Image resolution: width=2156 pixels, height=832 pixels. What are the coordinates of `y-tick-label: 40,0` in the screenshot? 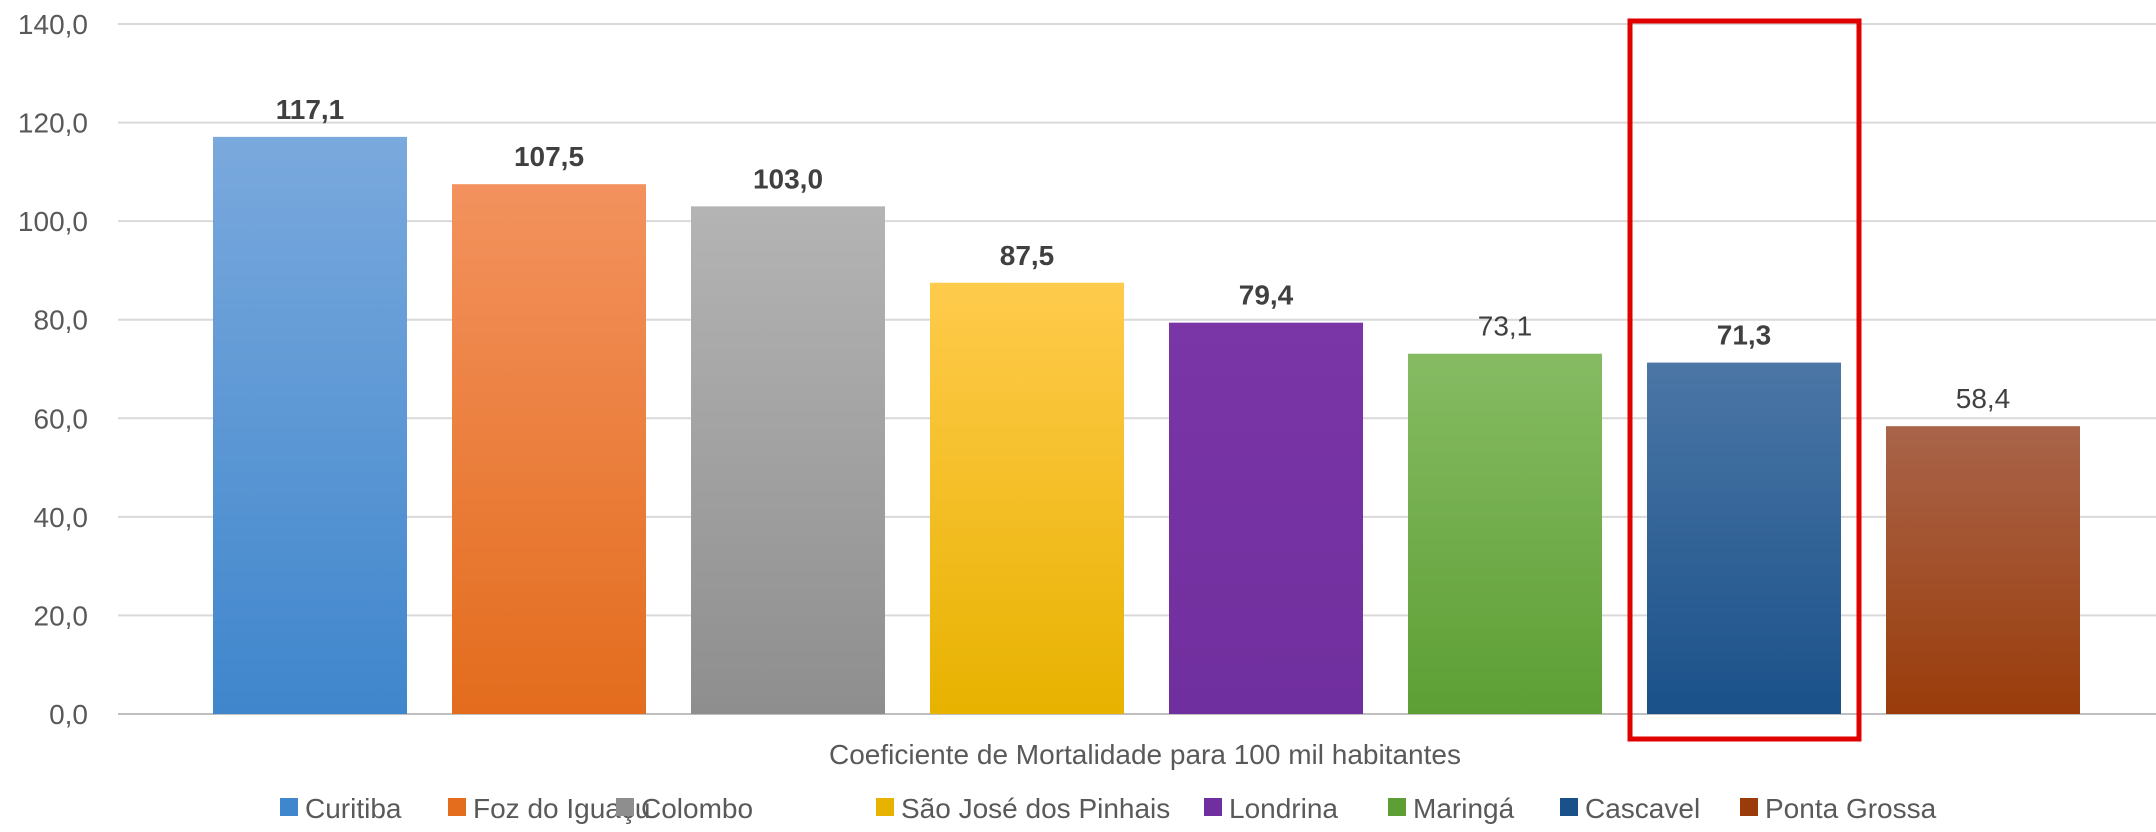 It's located at (61, 517).